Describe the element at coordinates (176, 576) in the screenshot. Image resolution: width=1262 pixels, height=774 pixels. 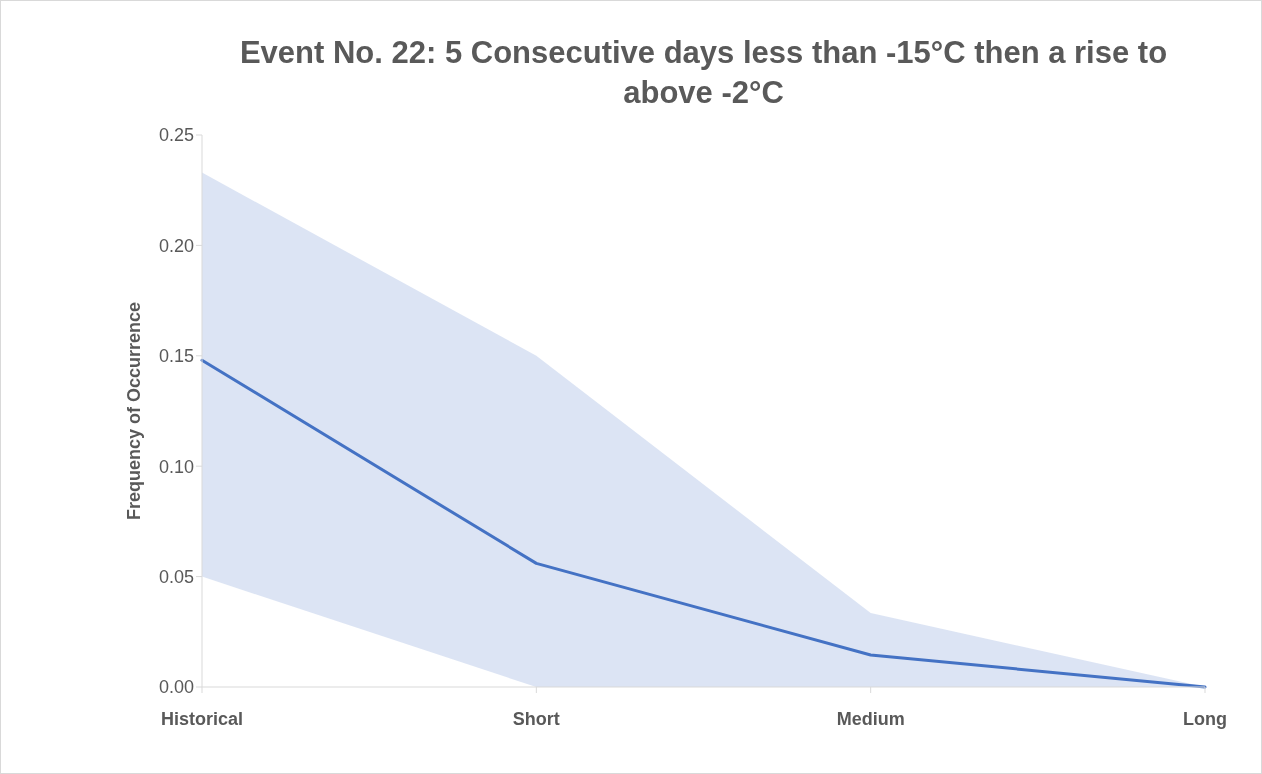
I see `y-tick-label: 0.05` at that location.